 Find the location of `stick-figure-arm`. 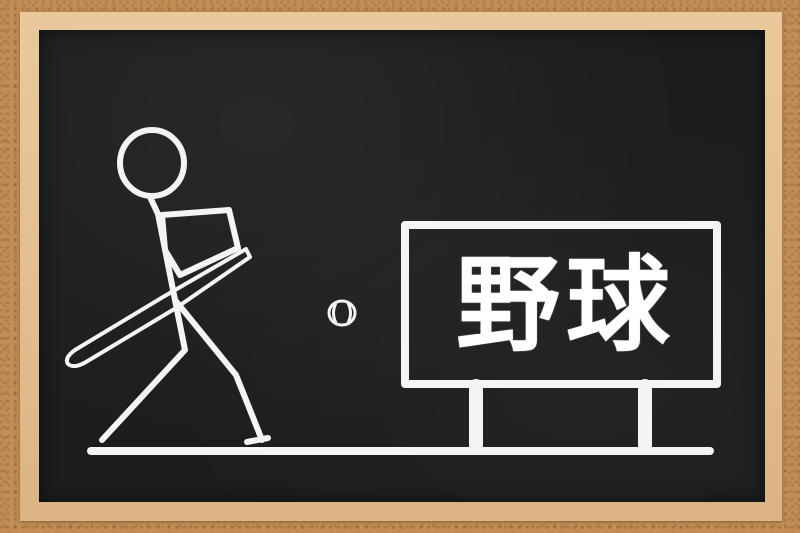

stick-figure-arm is located at coordinates (200, 242).